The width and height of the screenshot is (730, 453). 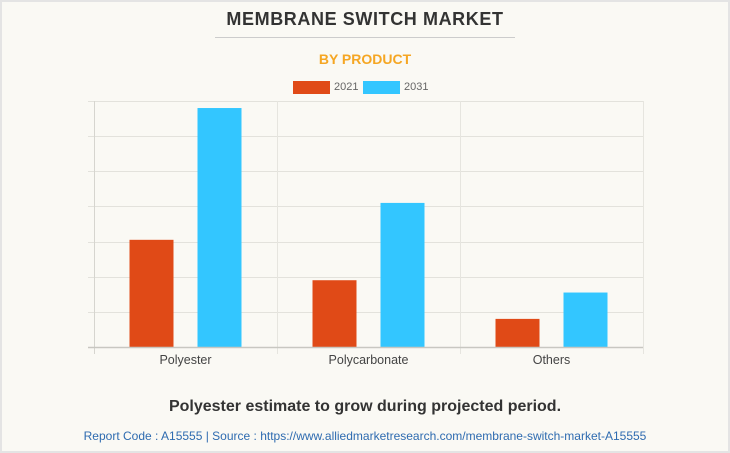 What do you see at coordinates (402, 274) in the screenshot?
I see `bar-2031-polycarbonate` at bounding box center [402, 274].